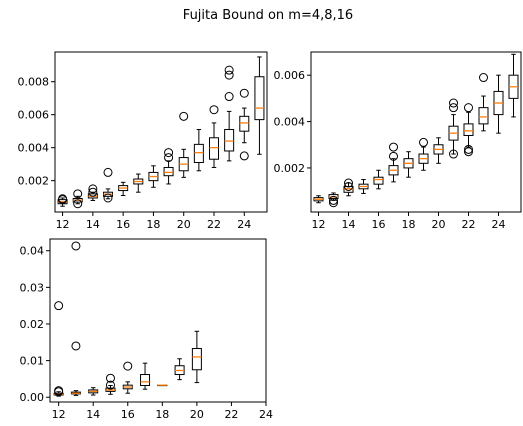  Describe the element at coordinates (32, 397) in the screenshot. I see `y-tick-label: 0.00` at that location.